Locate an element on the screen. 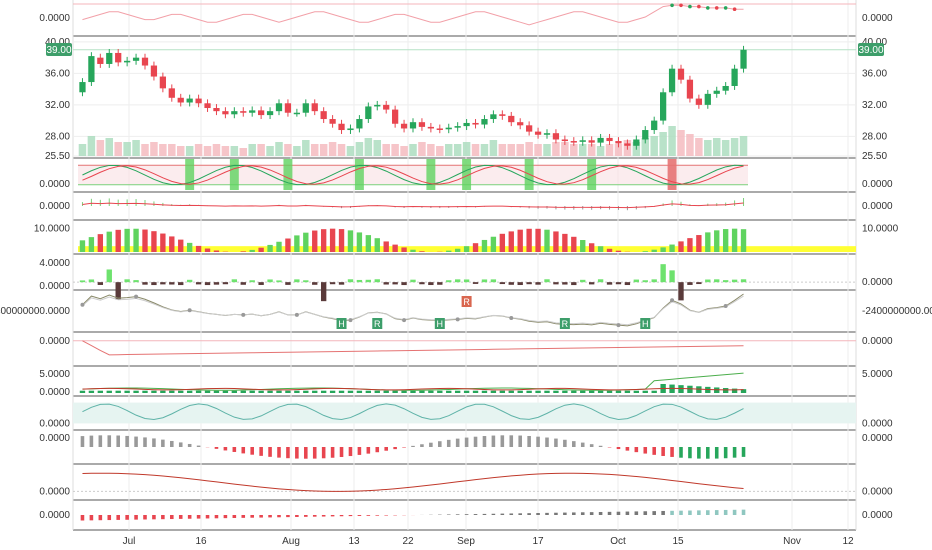 The image size is (932, 550). x-axis-label: 22 is located at coordinates (408, 541).